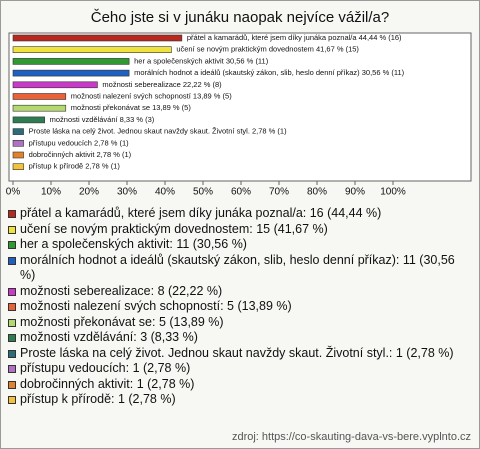 This screenshot has height=449, width=480. What do you see at coordinates (393, 192) in the screenshot?
I see `x-tick-label: 100%` at bounding box center [393, 192].